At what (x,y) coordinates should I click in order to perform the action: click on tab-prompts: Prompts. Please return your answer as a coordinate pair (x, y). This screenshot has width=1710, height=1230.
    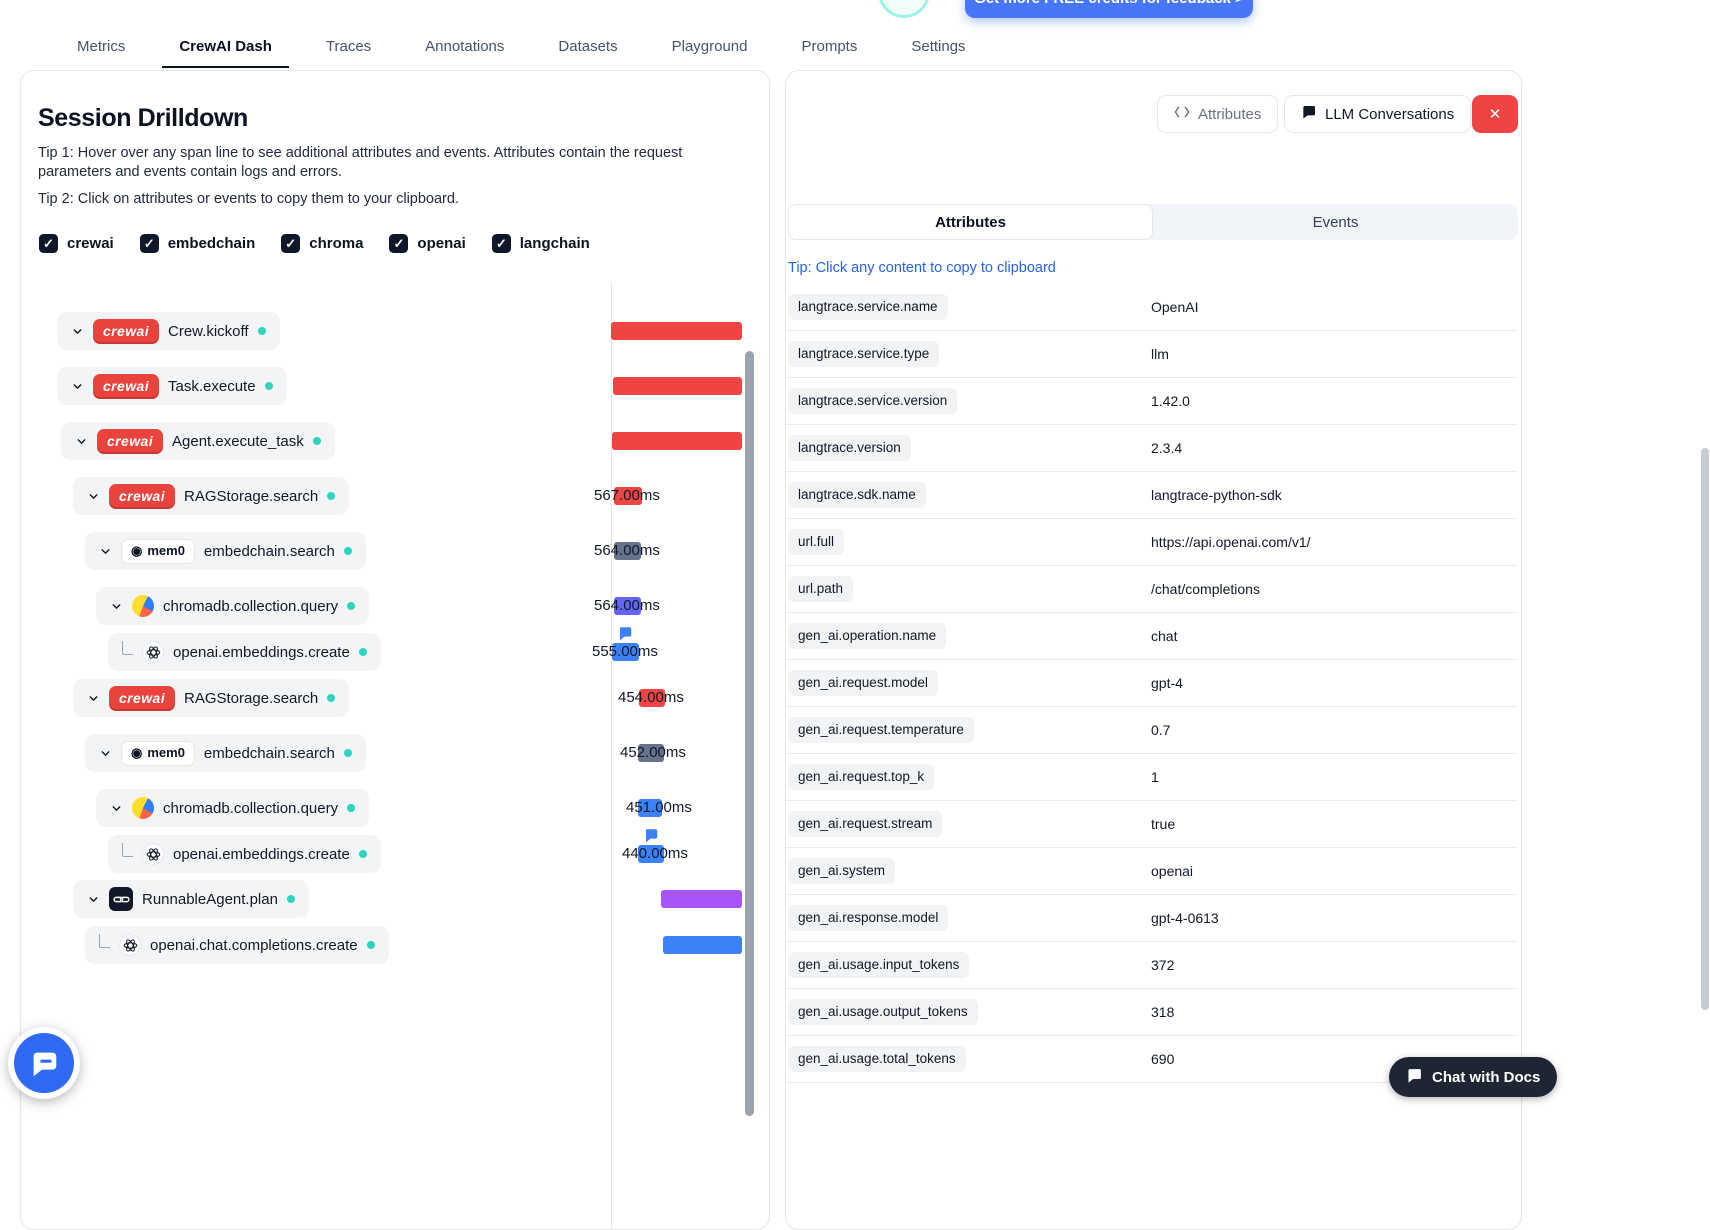
    Looking at the image, I should click on (829, 46).